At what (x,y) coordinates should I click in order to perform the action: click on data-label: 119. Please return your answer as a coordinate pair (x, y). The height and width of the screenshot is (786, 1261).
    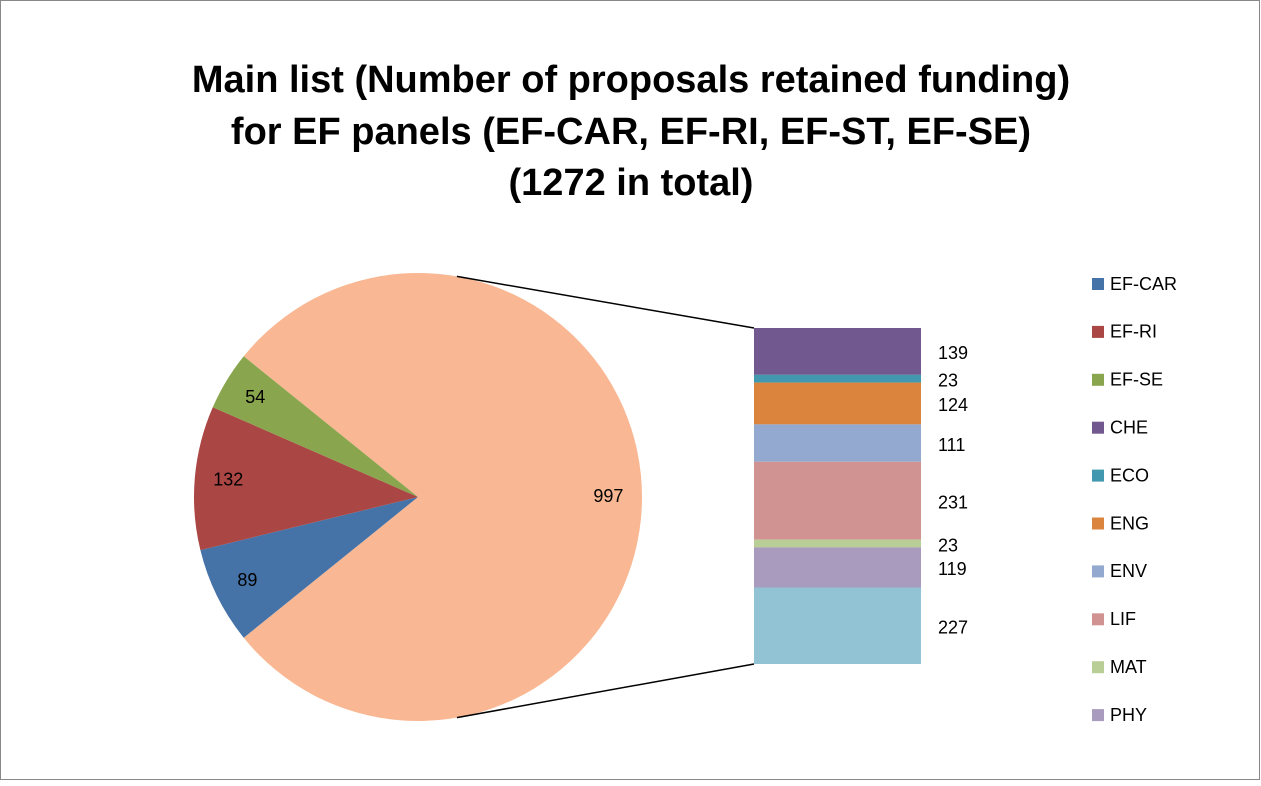
    Looking at the image, I should click on (952, 569).